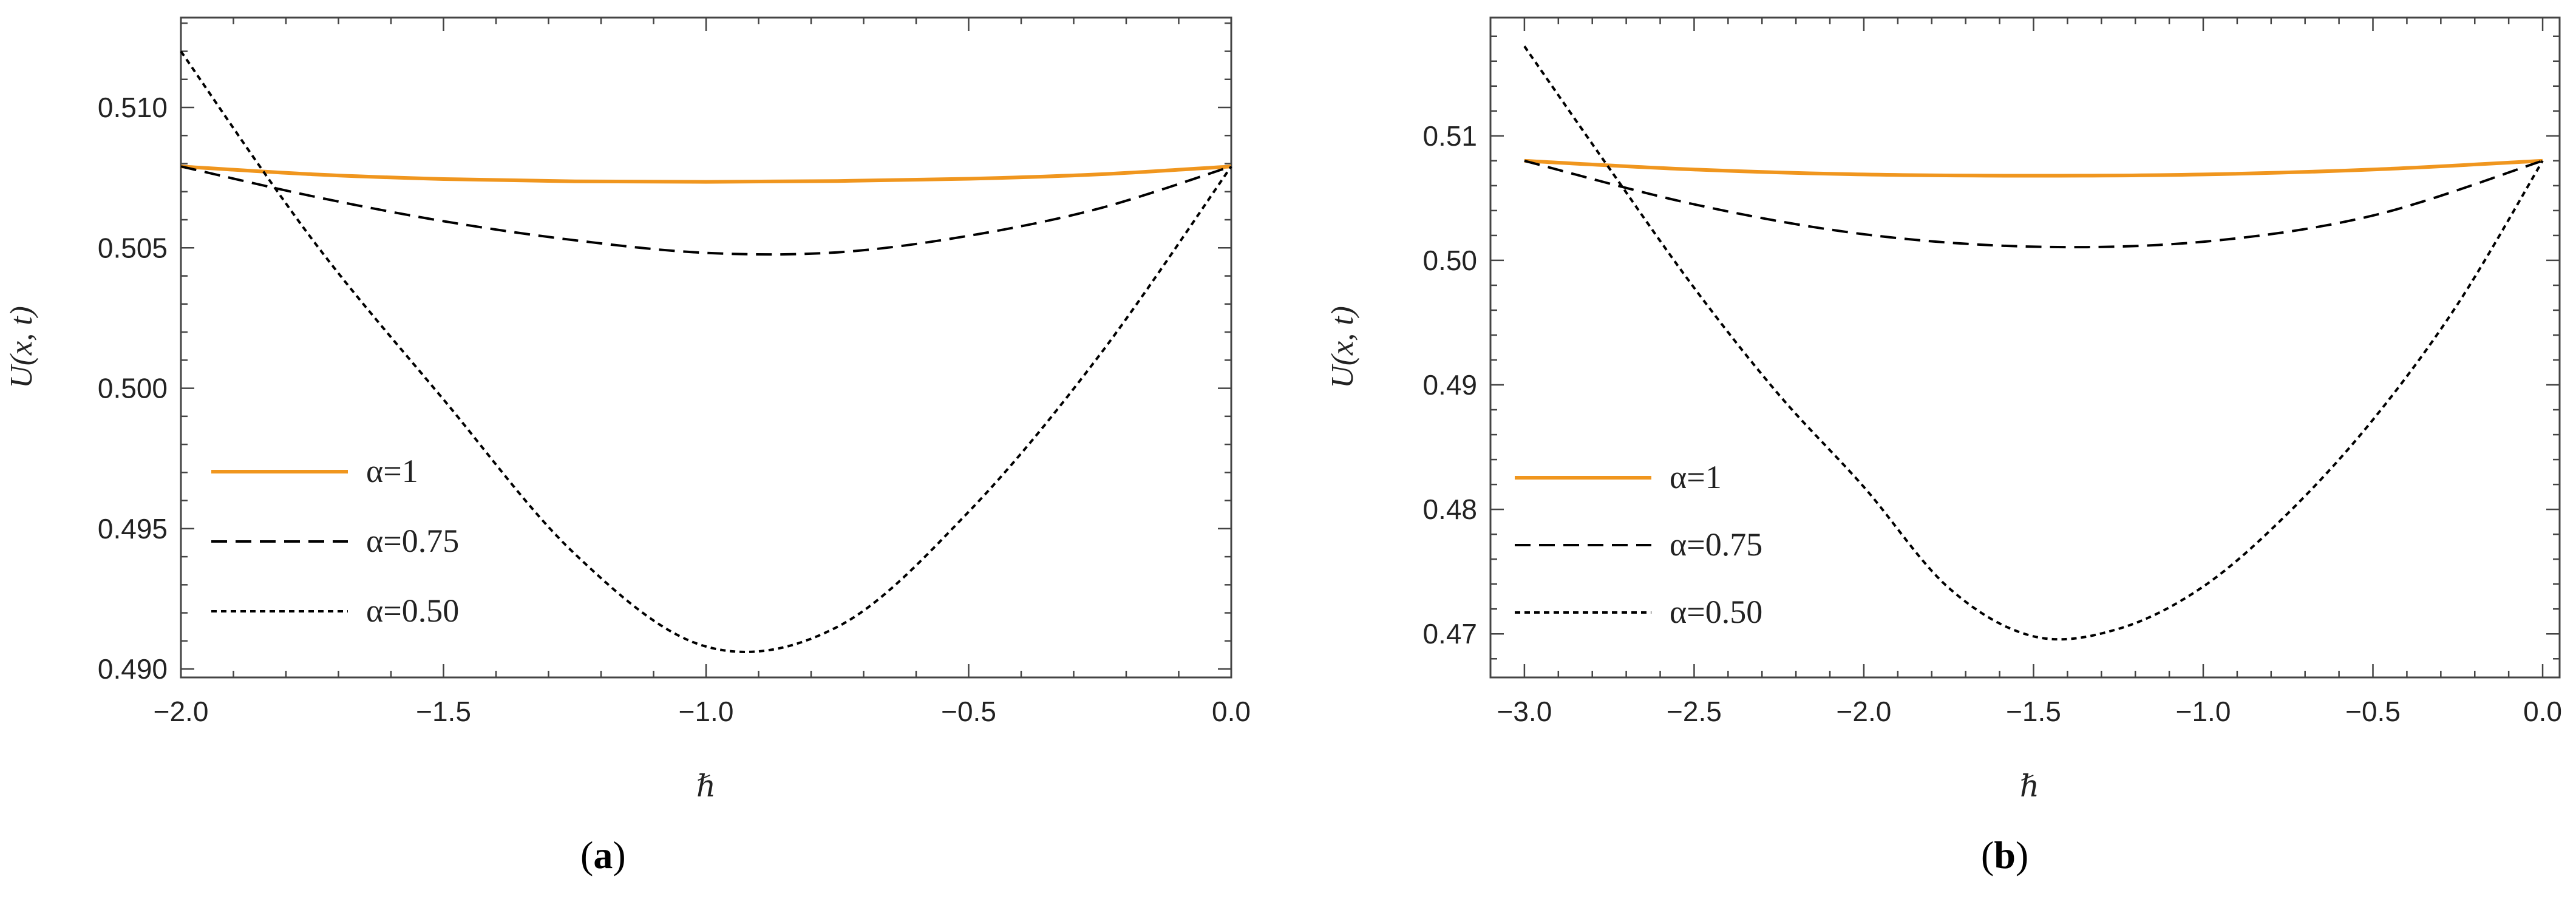  Describe the element at coordinates (1231, 711) in the screenshot. I see `panel-a-x-tick-label: 0.0` at that location.